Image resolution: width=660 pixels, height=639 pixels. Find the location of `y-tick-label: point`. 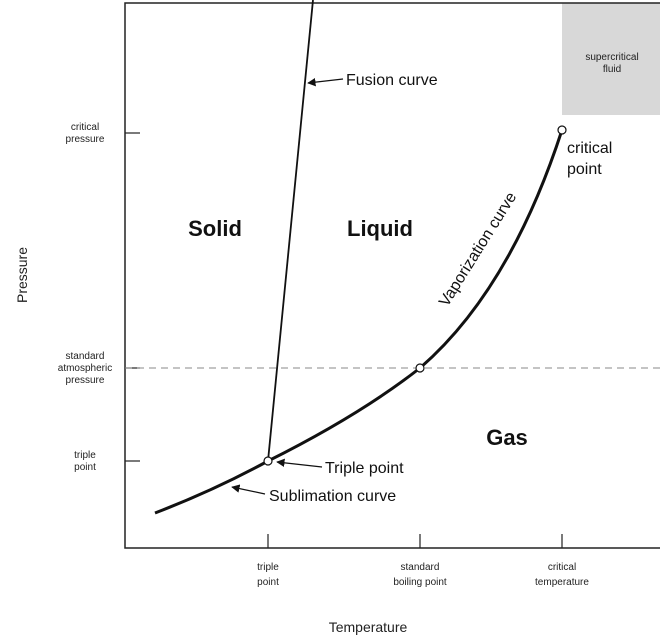

y-tick-label: point is located at coordinates (85, 467).